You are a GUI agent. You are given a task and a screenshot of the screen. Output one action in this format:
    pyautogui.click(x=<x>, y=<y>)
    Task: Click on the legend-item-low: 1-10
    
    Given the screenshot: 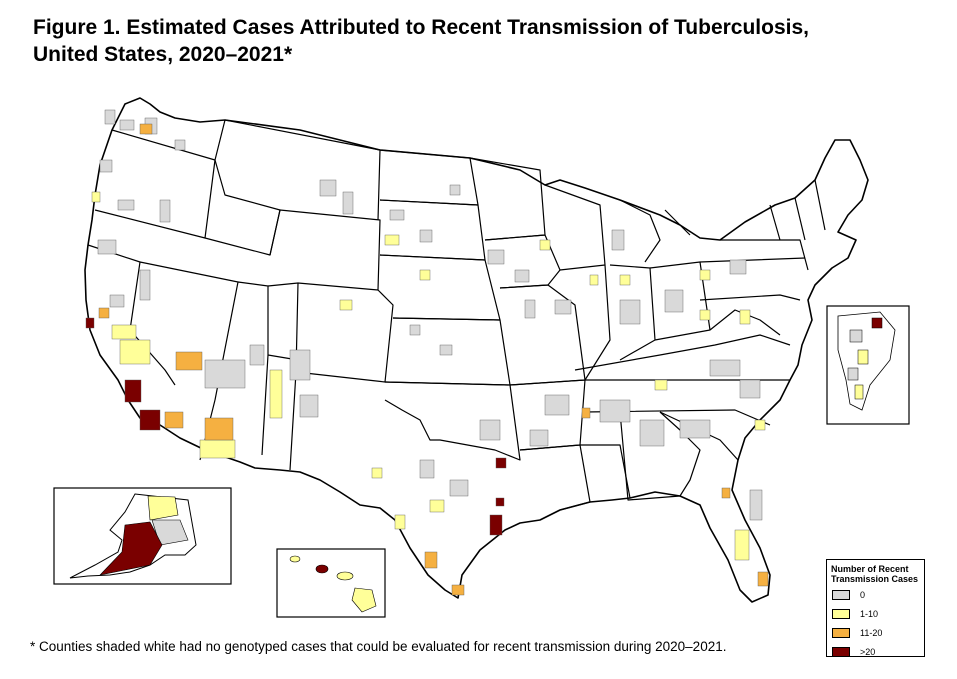 What is the action you would take?
    pyautogui.click(x=875, y=615)
    